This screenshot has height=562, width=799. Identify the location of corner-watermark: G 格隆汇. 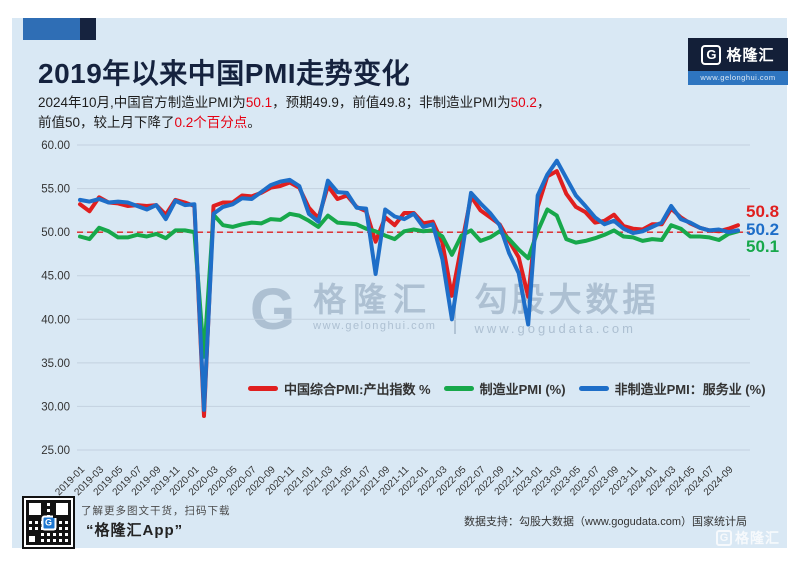
(748, 538).